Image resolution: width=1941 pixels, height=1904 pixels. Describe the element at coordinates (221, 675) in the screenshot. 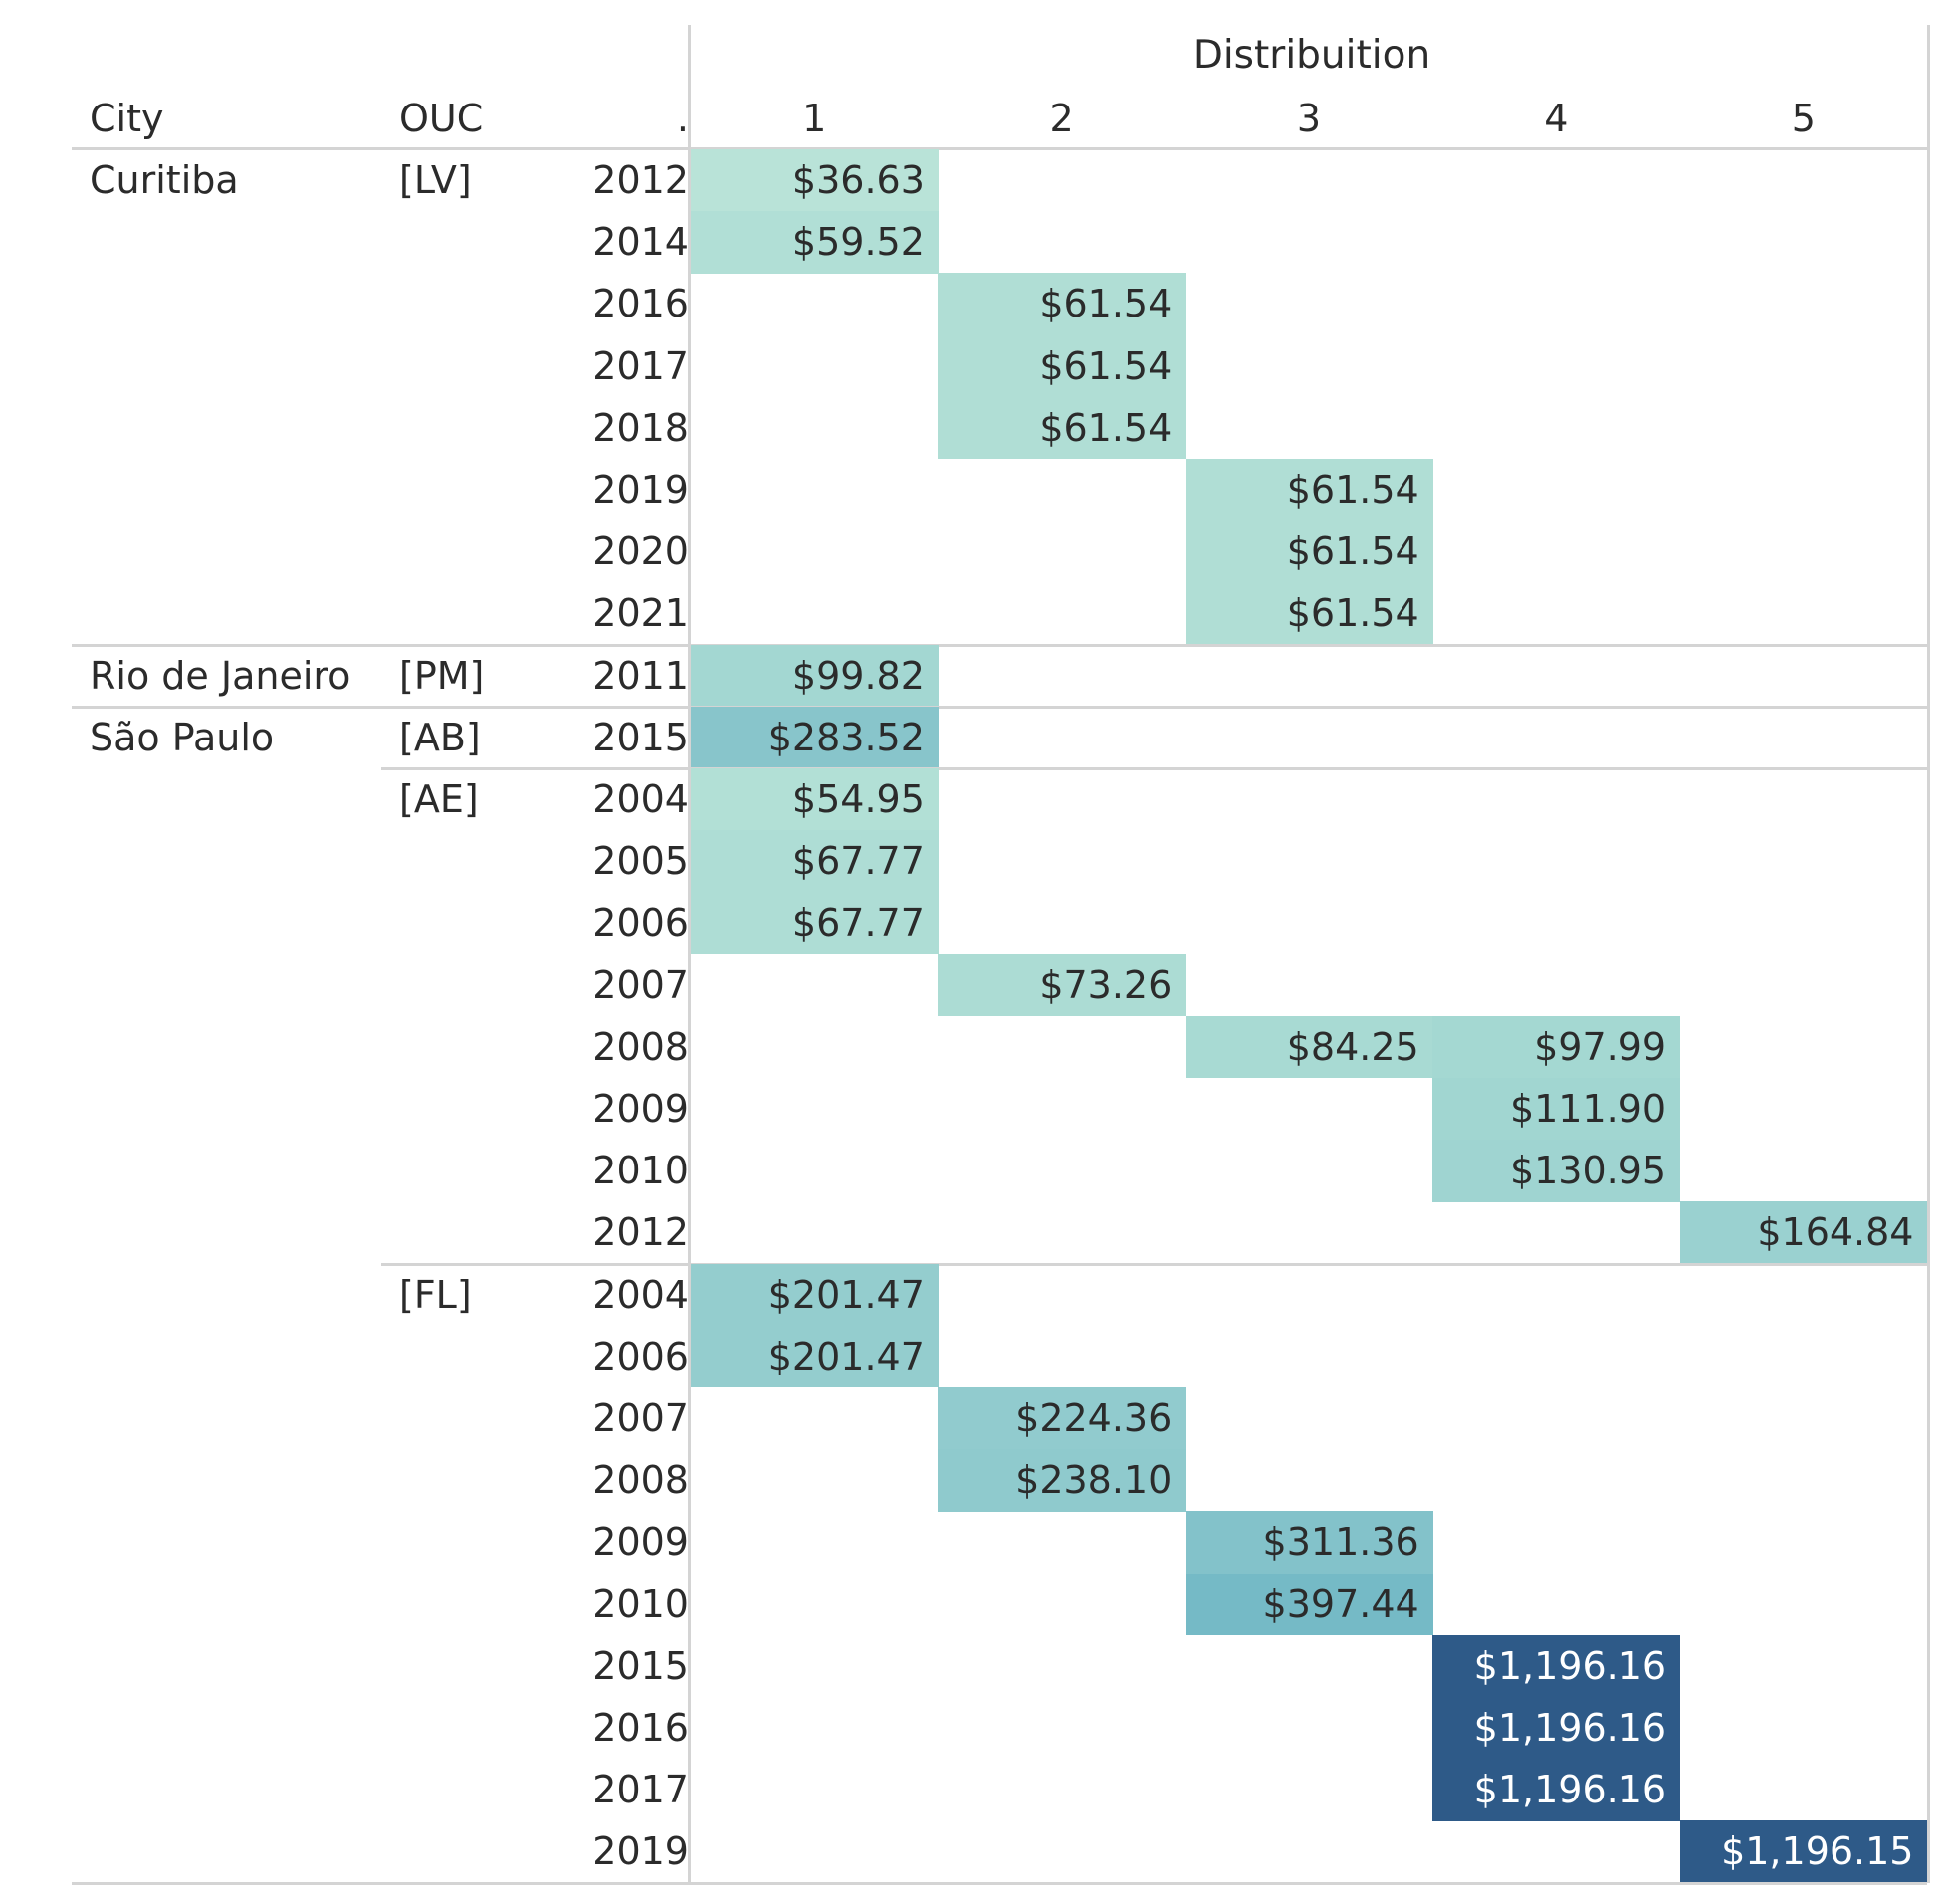

I see `city-label: Rio de Janeiro` at that location.